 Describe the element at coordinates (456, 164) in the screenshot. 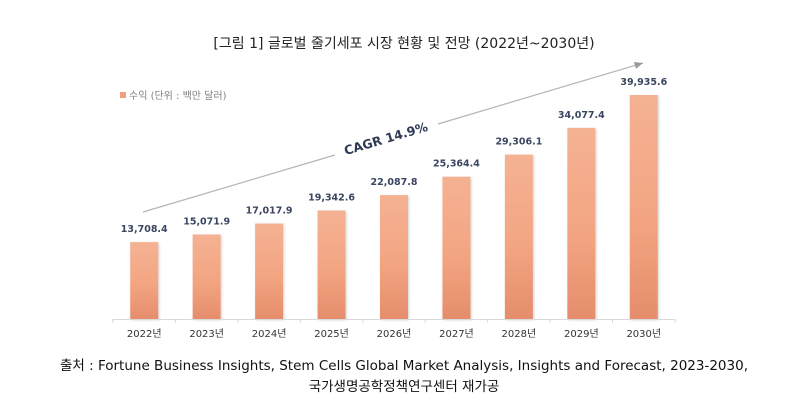

I see `data-label: 25,364.4` at that location.